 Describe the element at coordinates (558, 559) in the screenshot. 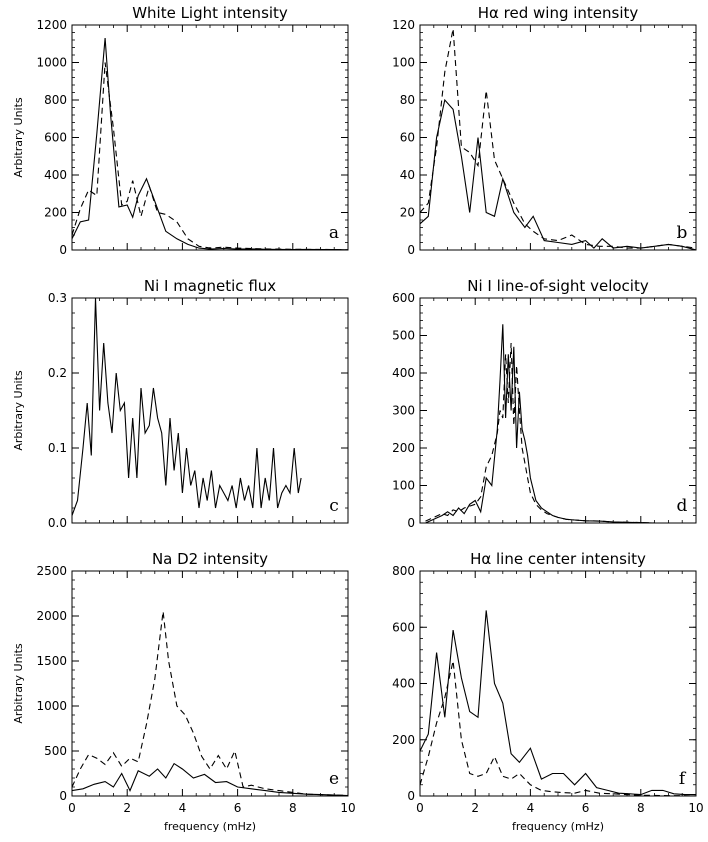

I see `panel-title: Hα line center intensity` at that location.